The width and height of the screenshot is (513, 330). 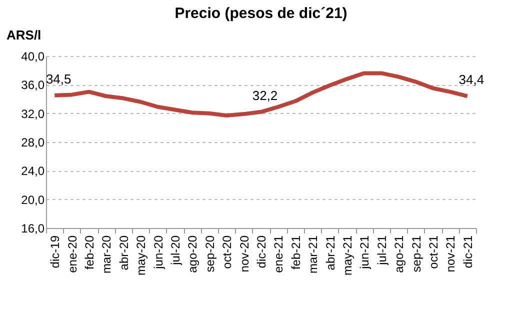 What do you see at coordinates (227, 252) in the screenshot?
I see `x-tick-label: oct-20` at bounding box center [227, 252].